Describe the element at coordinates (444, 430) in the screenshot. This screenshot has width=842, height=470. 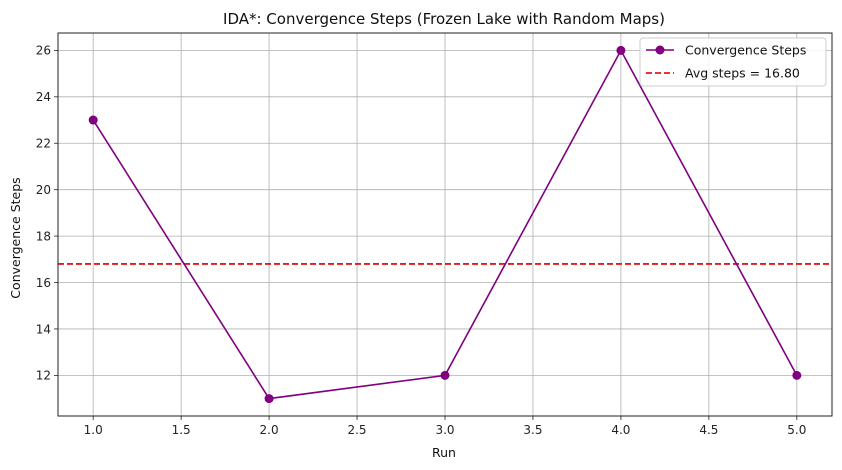
I see `x-tick-label: 3.0` at that location.